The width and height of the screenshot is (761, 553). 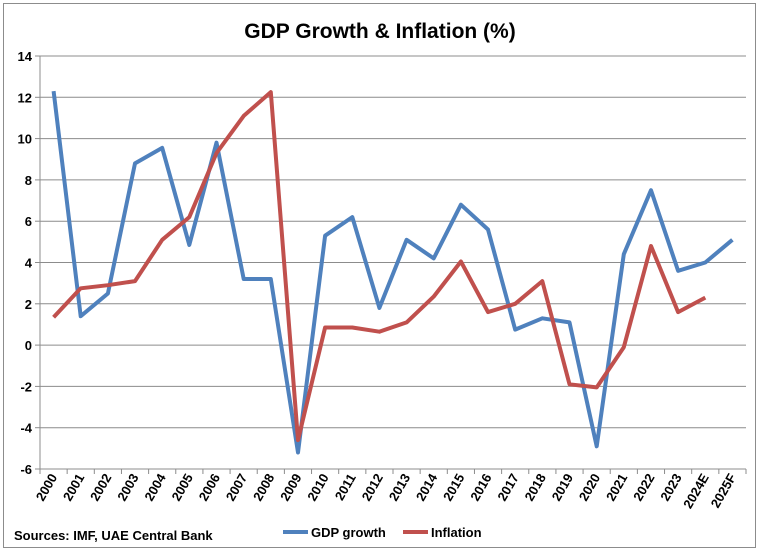 What do you see at coordinates (317, 487) in the screenshot?
I see `x-tick-label: 2010` at bounding box center [317, 487].